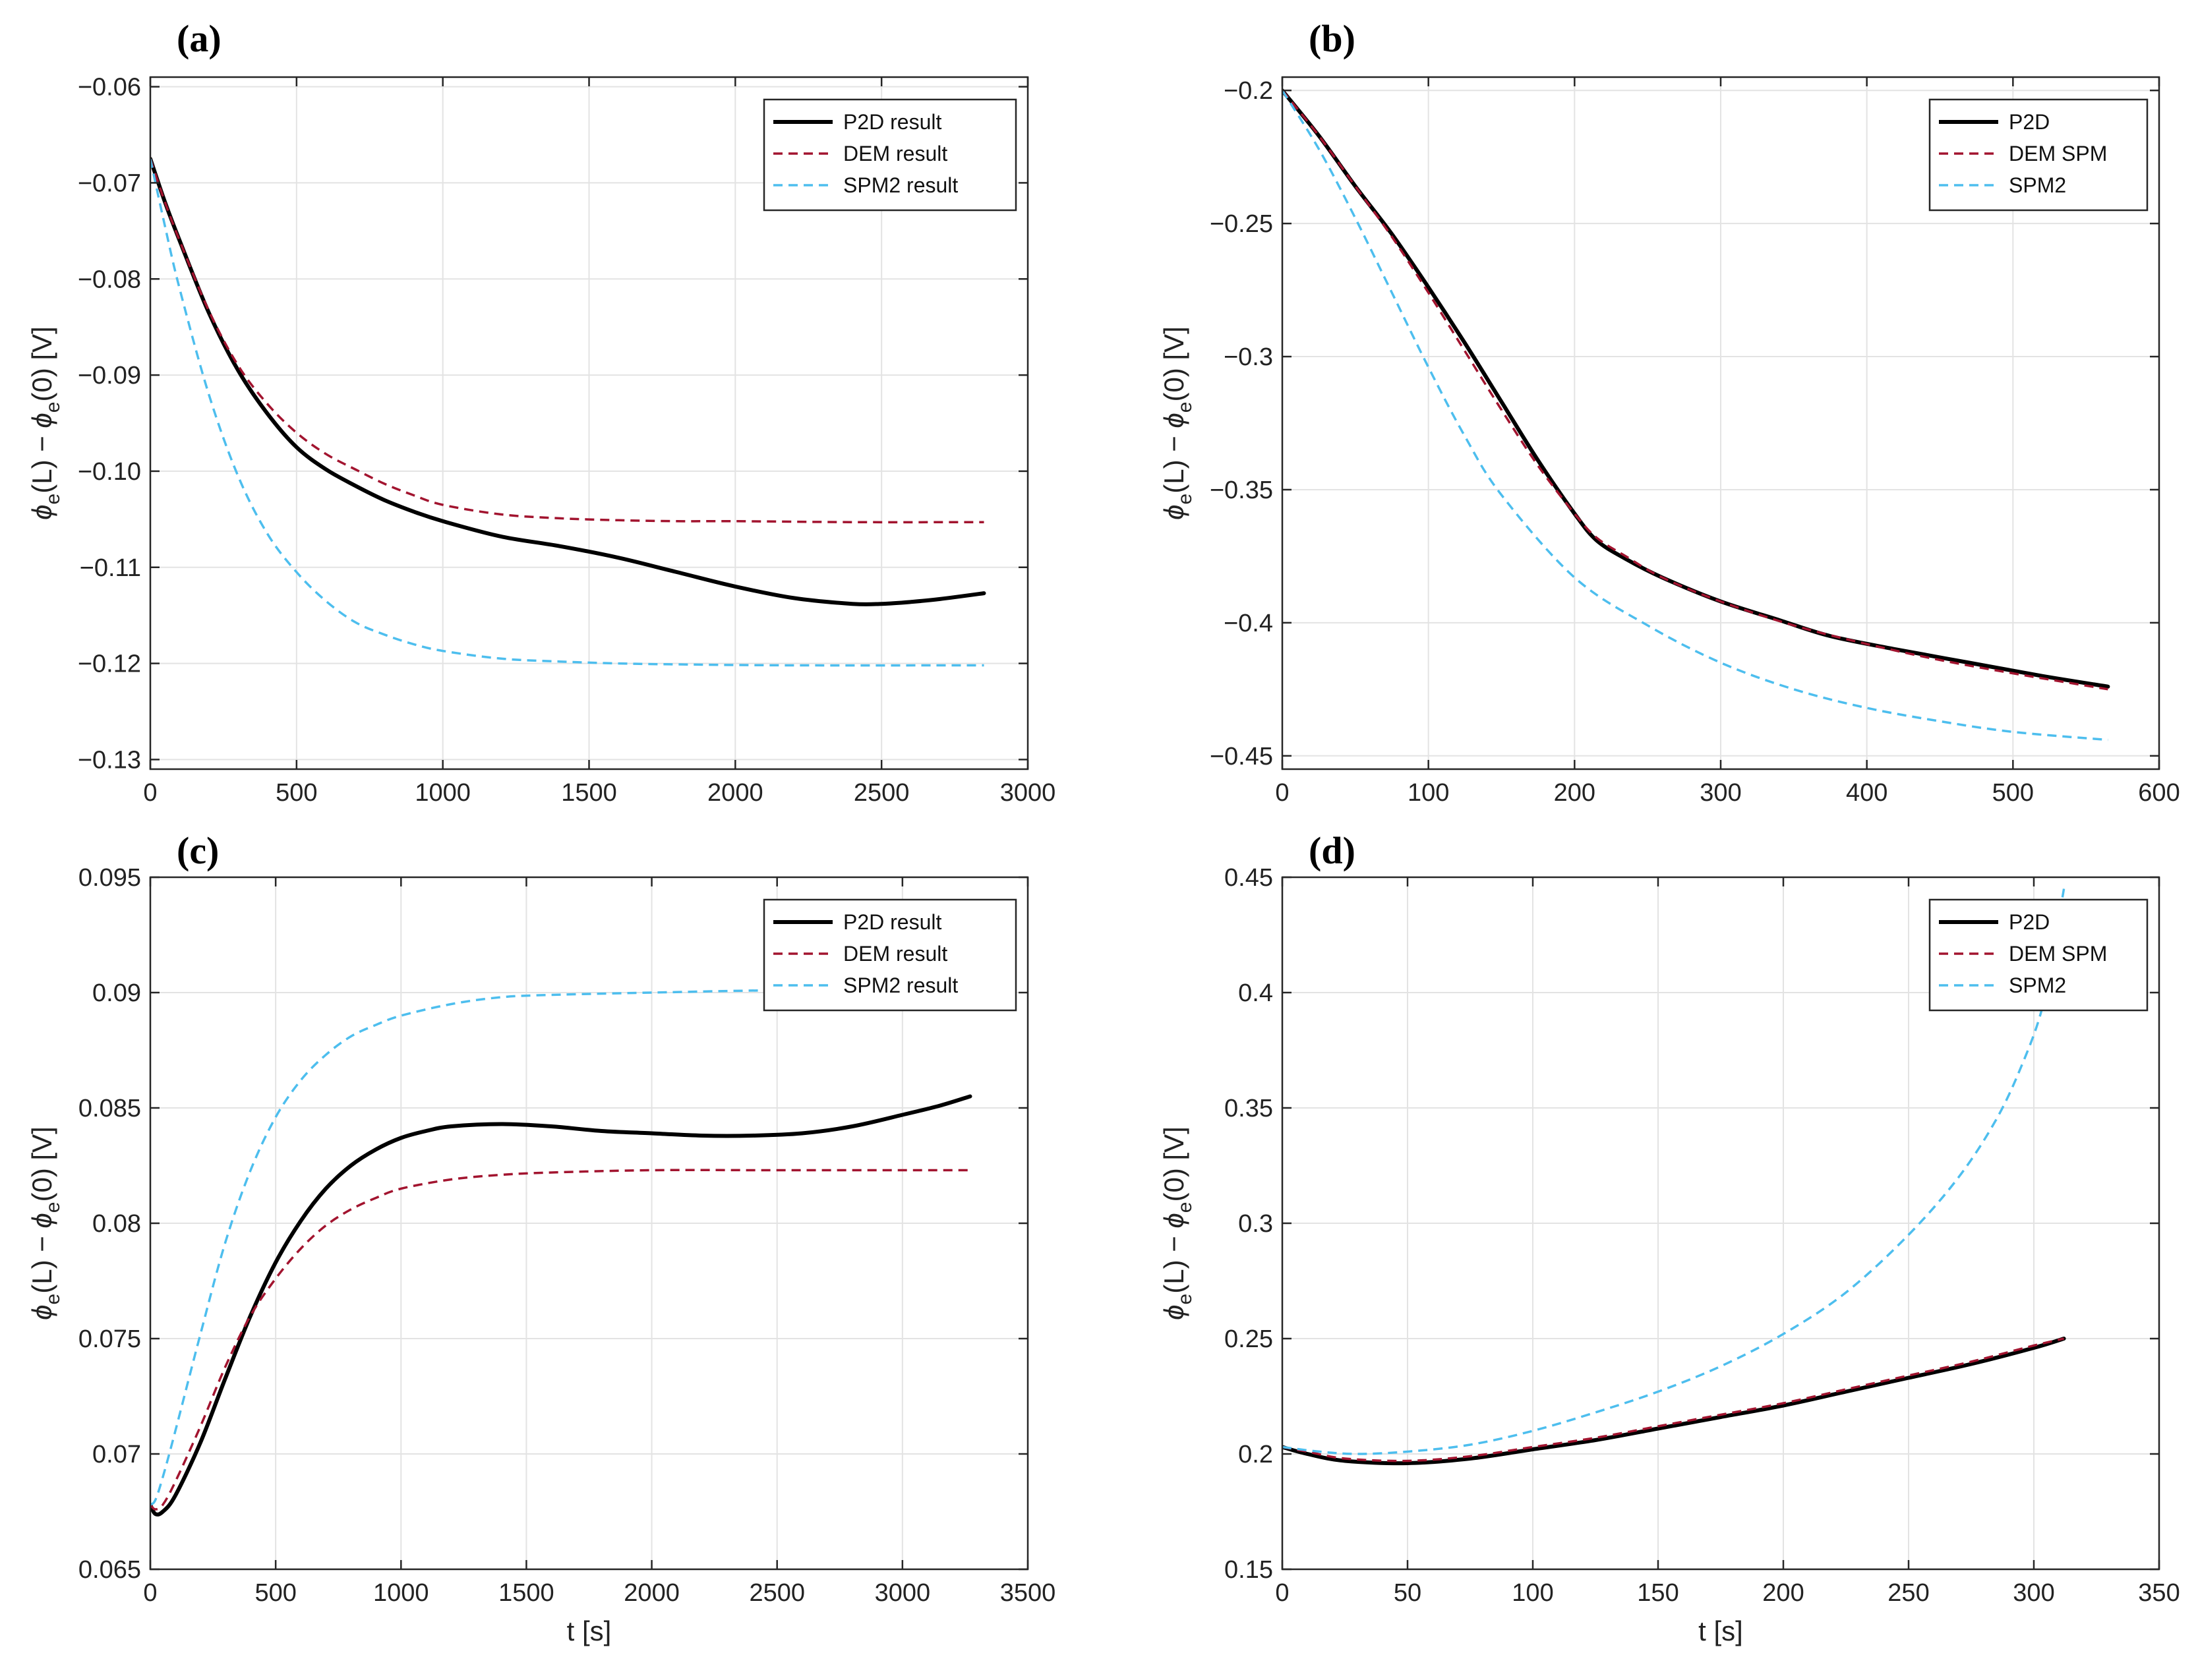 This screenshot has height=1680, width=2198. What do you see at coordinates (109, 1108) in the screenshot?
I see `y-tick-label: 0.085` at bounding box center [109, 1108].